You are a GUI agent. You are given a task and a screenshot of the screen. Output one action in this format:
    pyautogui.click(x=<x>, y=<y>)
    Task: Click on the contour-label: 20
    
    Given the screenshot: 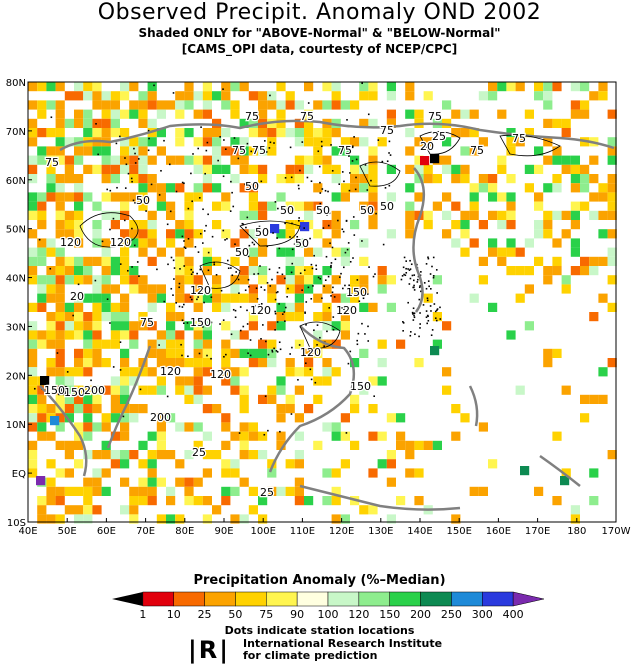 What is the action you would take?
    pyautogui.click(x=77, y=296)
    